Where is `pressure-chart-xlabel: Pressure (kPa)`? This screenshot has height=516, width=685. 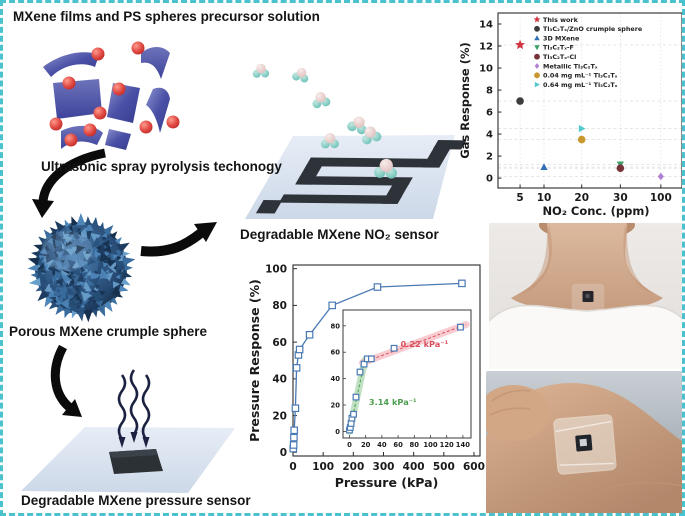
pressure-chart-xlabel: Pressure (kPa) is located at coordinates (387, 482).